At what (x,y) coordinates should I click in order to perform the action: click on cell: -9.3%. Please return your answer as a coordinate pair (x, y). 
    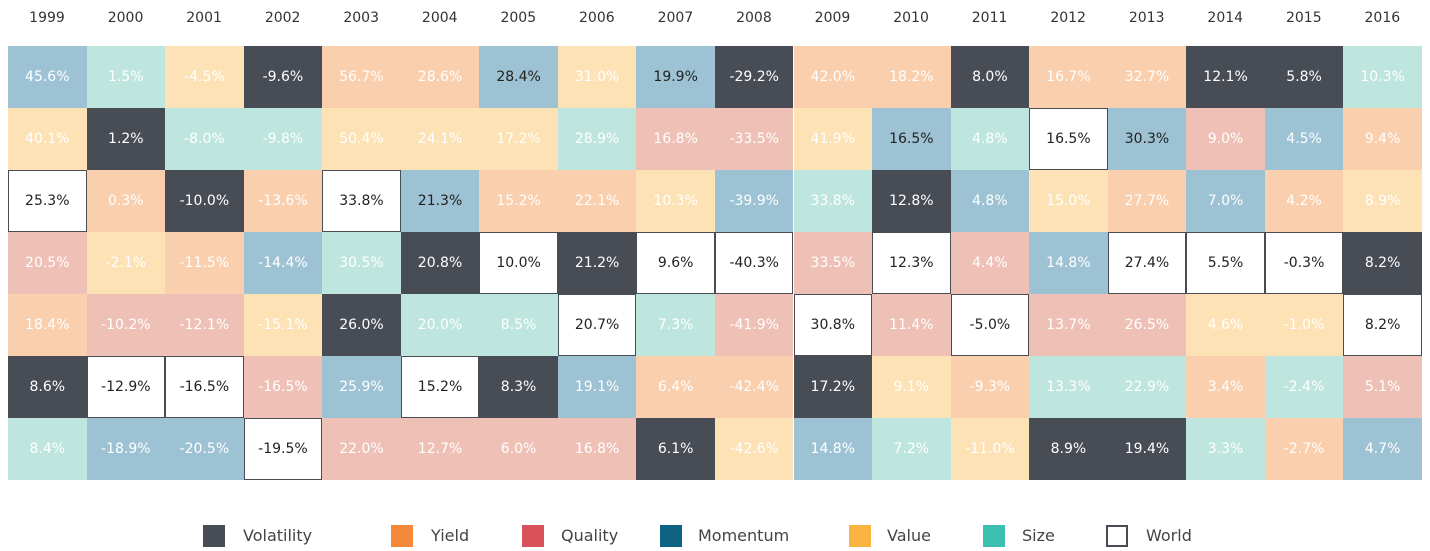
    Looking at the image, I should click on (990, 387).